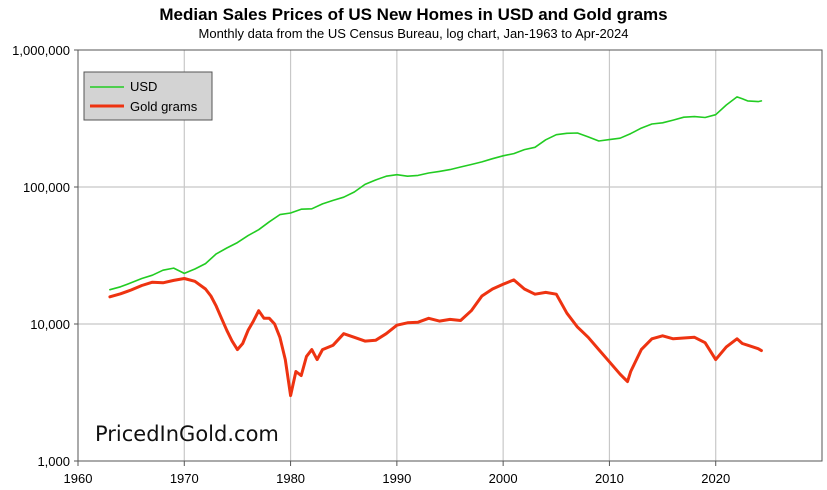  I want to click on x-tick-label: 2010, so click(609, 478).